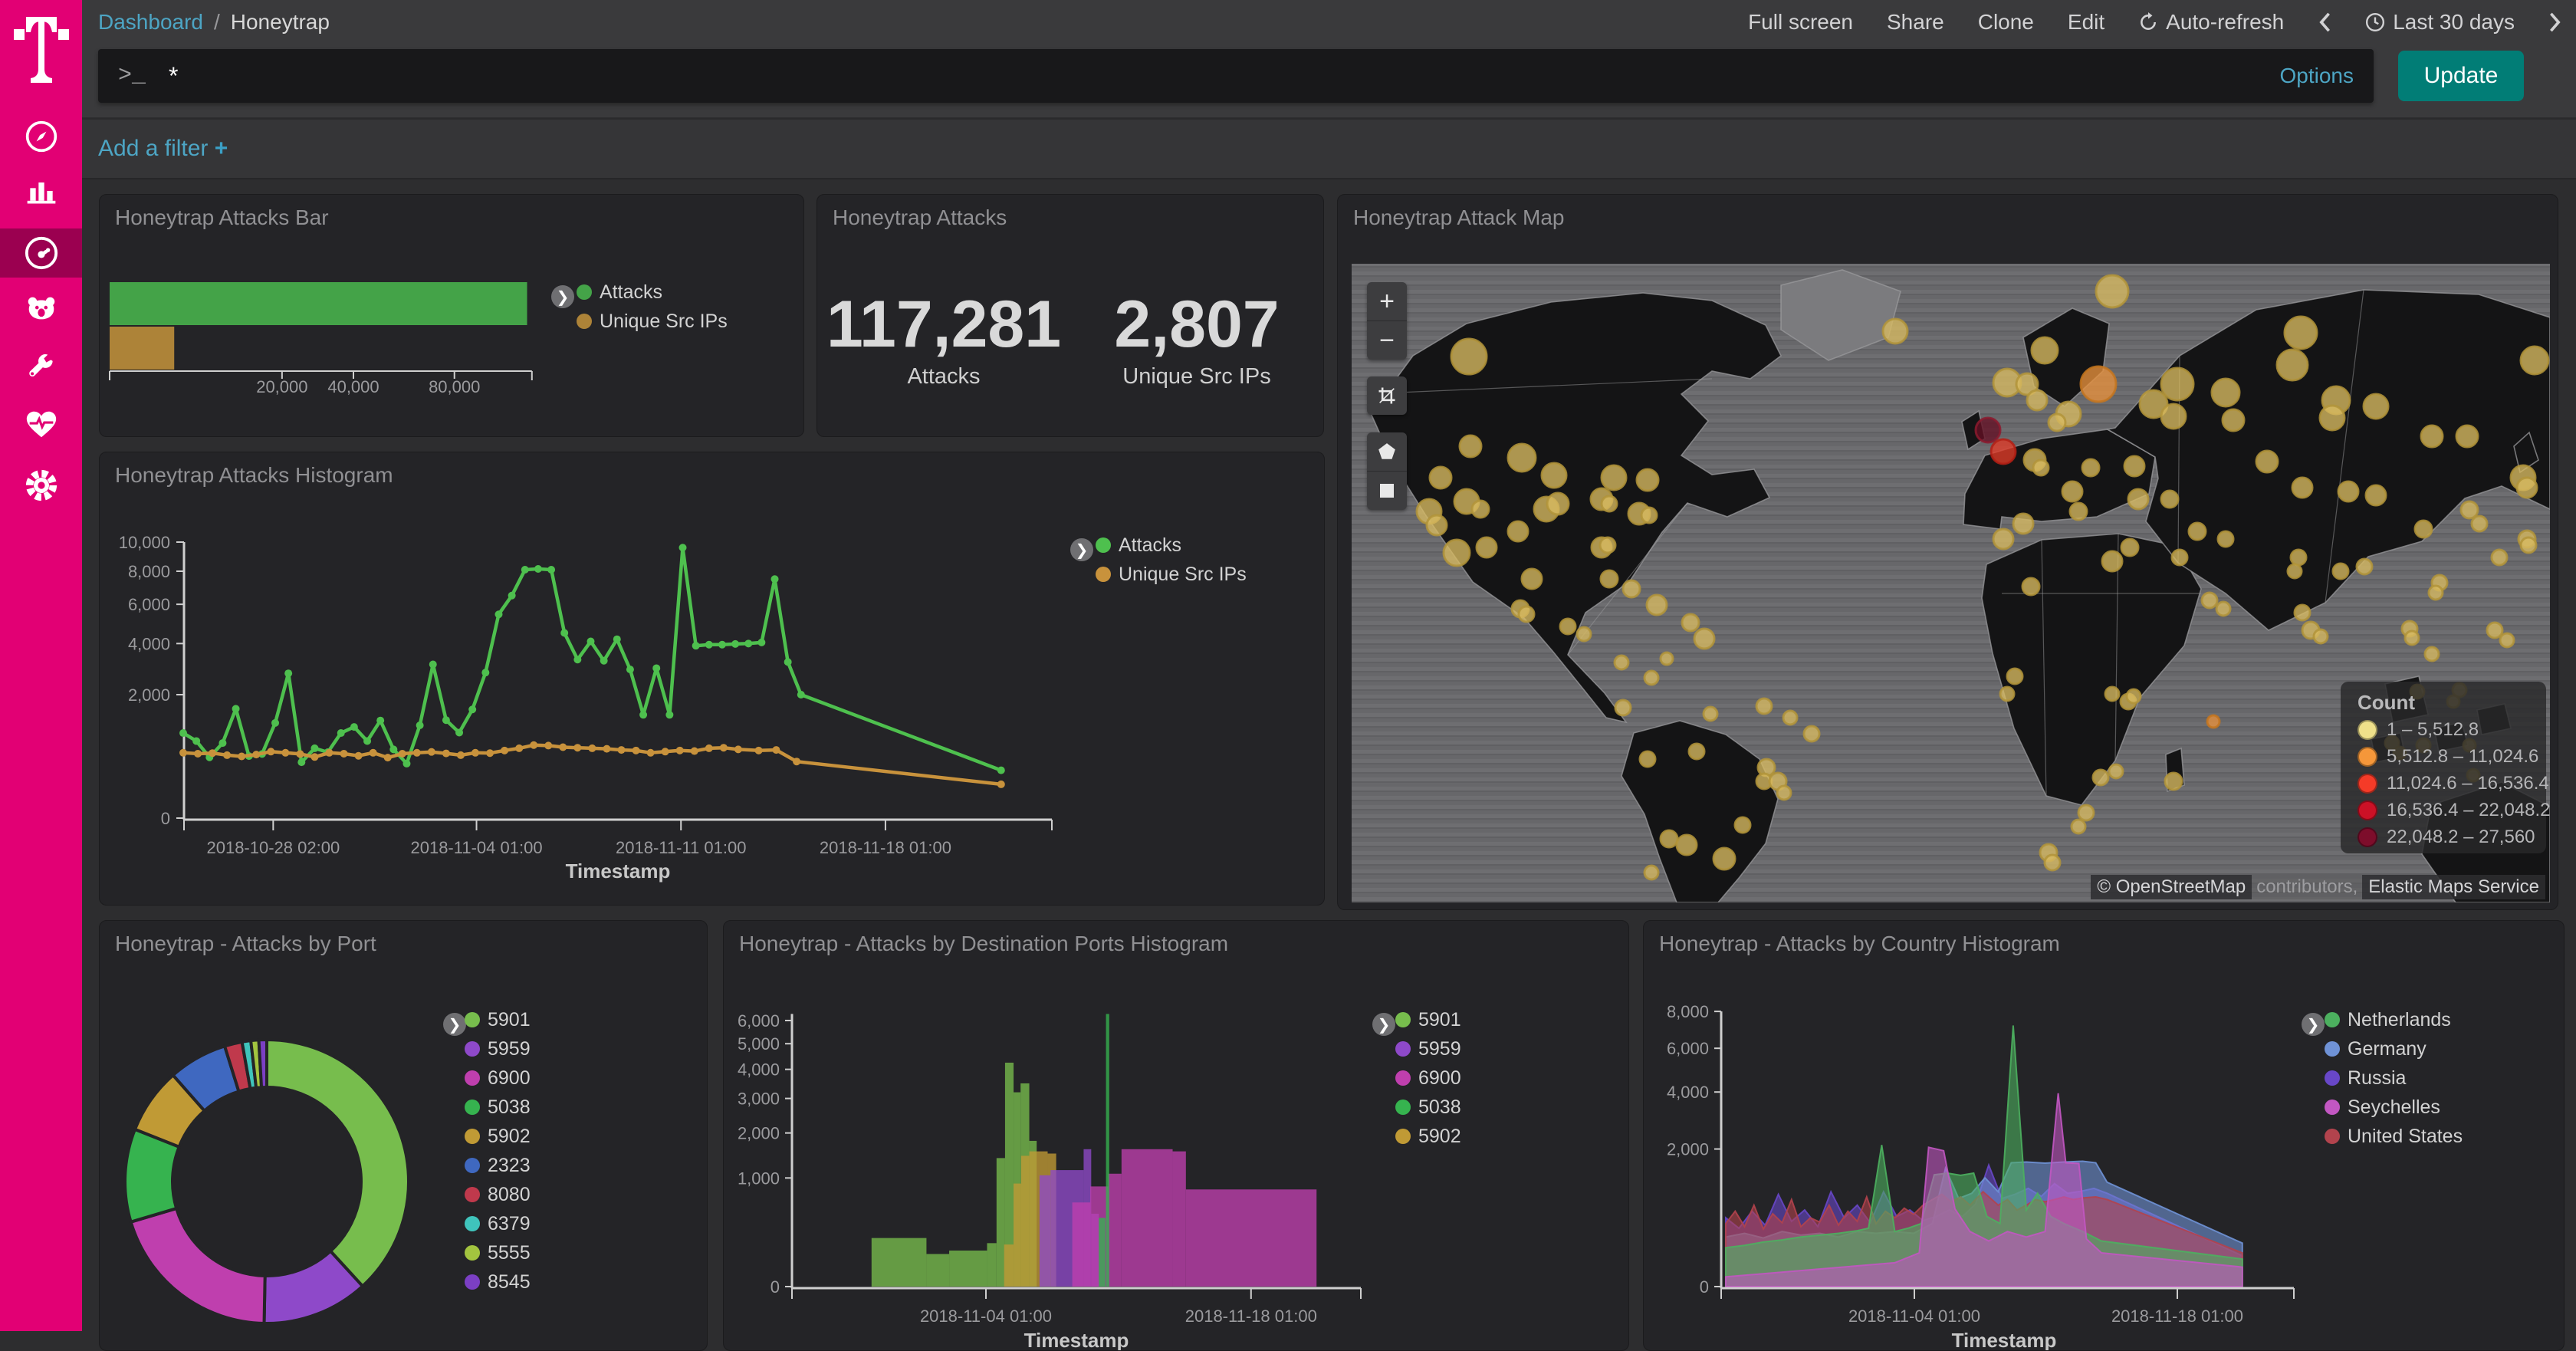  I want to click on legend-item-port-5555: 5555, so click(498, 1252).